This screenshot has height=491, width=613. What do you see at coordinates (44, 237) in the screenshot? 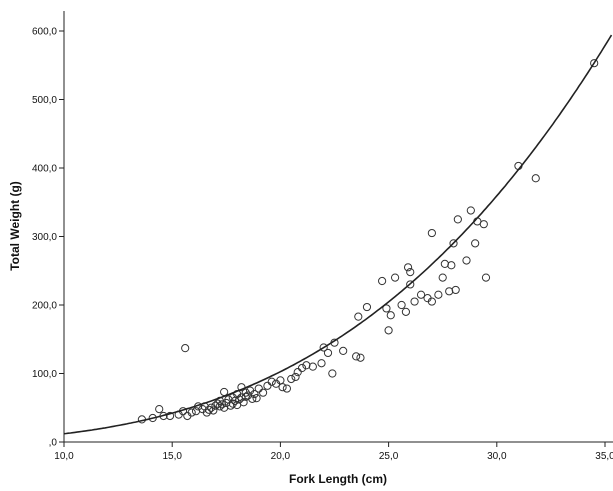
I see `y-tick-label: 300,0` at bounding box center [44, 237].